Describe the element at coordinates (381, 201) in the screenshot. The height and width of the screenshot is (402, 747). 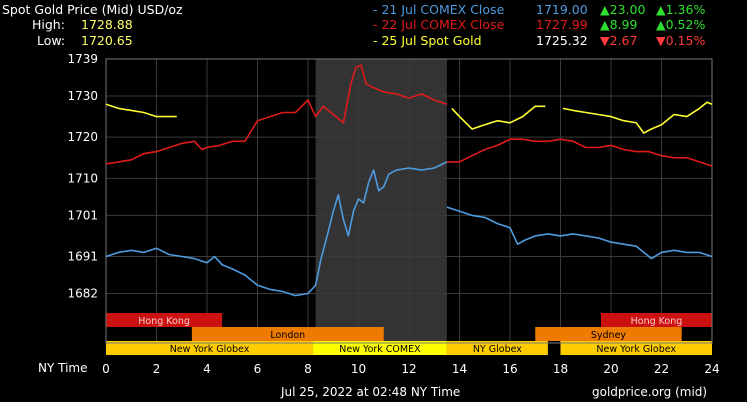
I see `comex-session-shade` at that location.